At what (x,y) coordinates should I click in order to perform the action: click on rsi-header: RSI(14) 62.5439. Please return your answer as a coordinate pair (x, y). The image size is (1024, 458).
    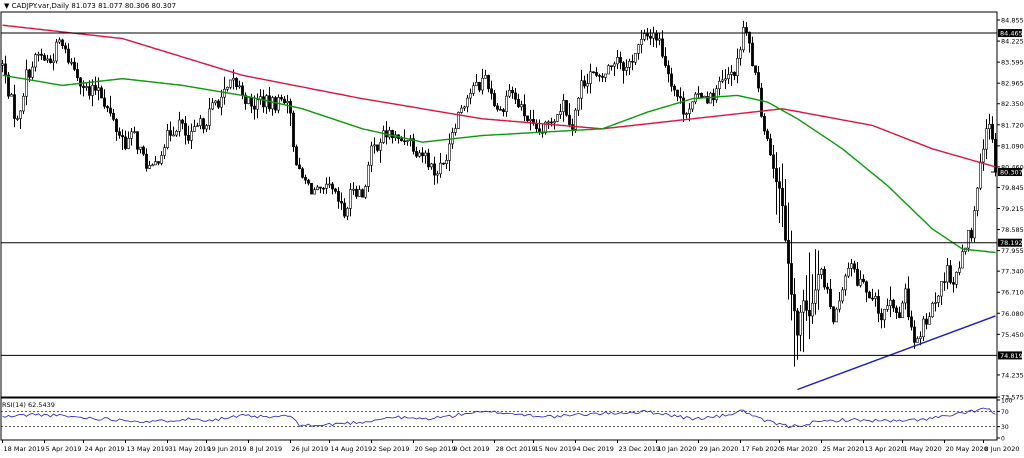
    Looking at the image, I should click on (28, 405).